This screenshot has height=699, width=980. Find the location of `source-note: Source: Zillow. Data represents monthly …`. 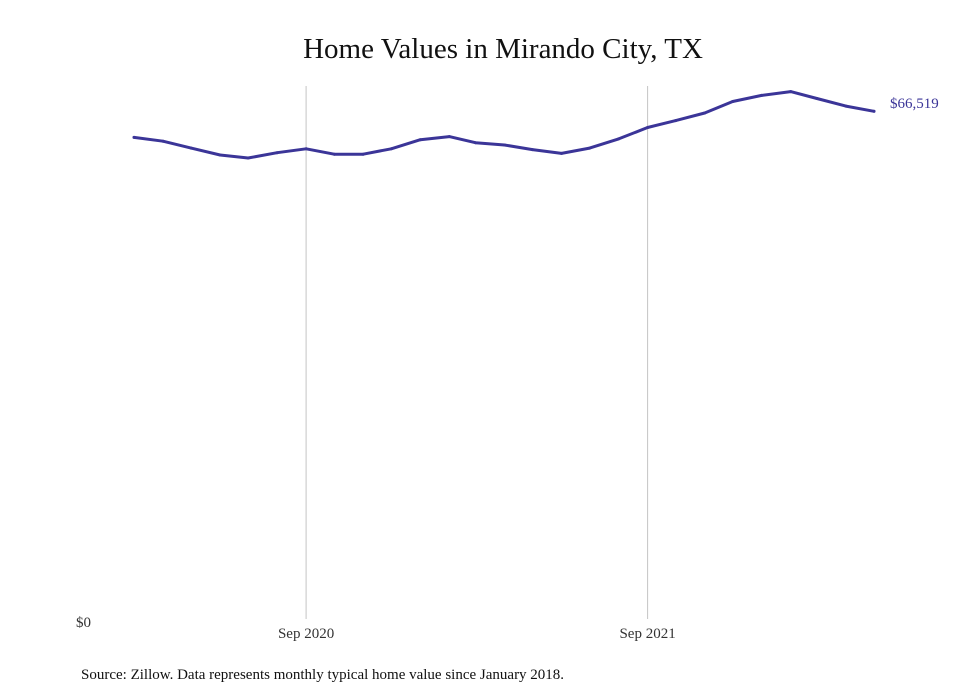

source-note: Source: Zillow. Data represents monthly … is located at coordinates (323, 675).